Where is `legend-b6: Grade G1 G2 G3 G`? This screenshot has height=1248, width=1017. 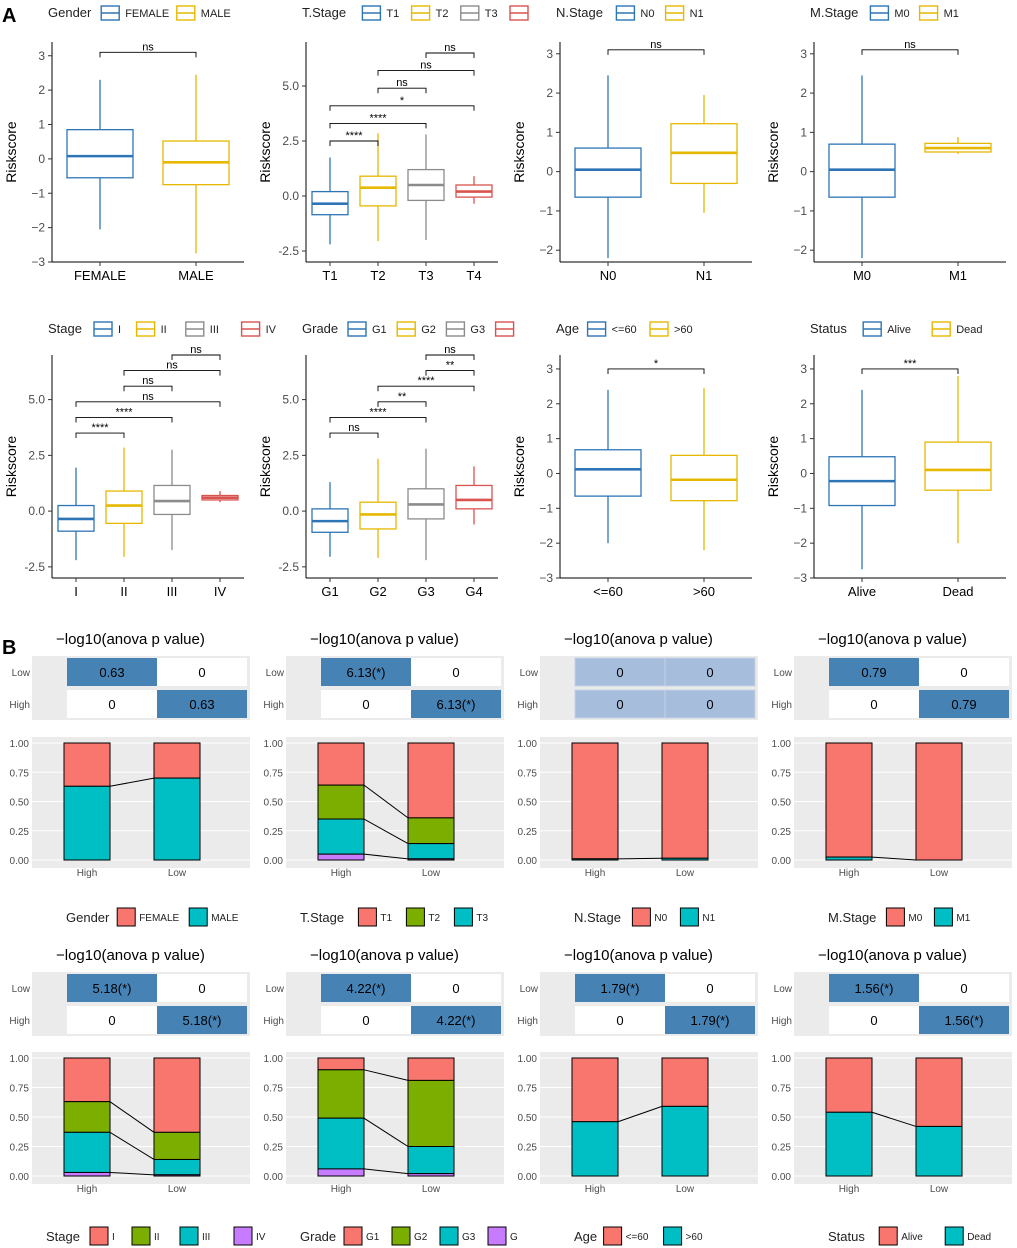
legend-b6: Grade G1 G2 G3 G is located at coordinates (409, 1236).